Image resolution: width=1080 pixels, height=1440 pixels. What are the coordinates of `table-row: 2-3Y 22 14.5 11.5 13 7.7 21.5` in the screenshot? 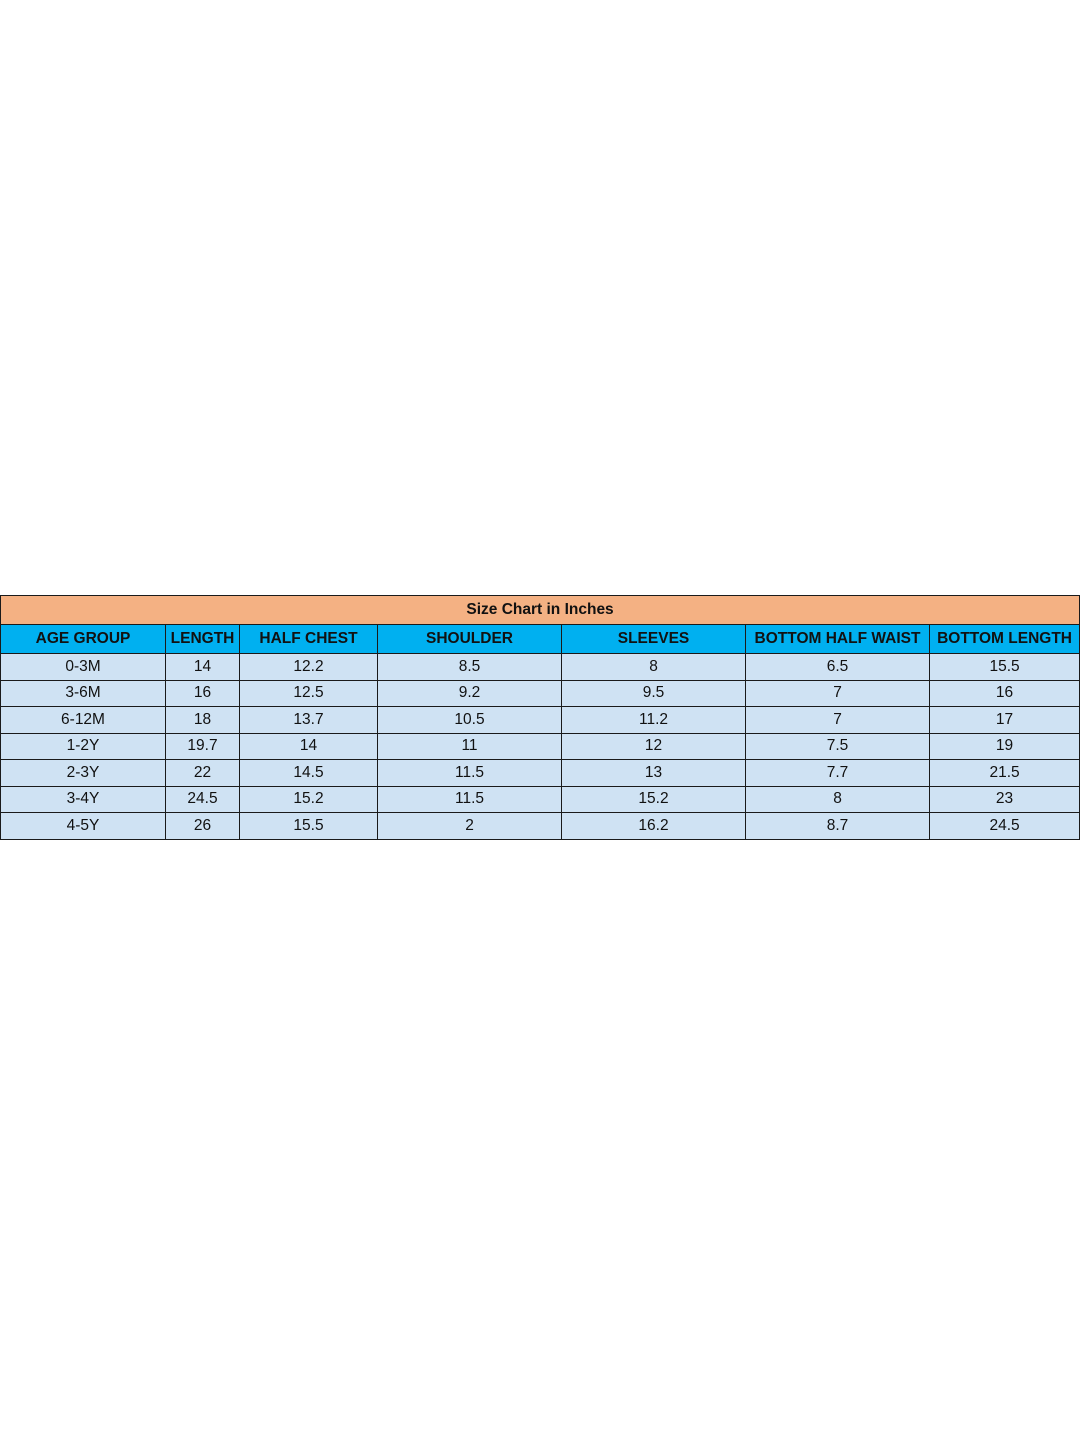 It's located at (540, 773).